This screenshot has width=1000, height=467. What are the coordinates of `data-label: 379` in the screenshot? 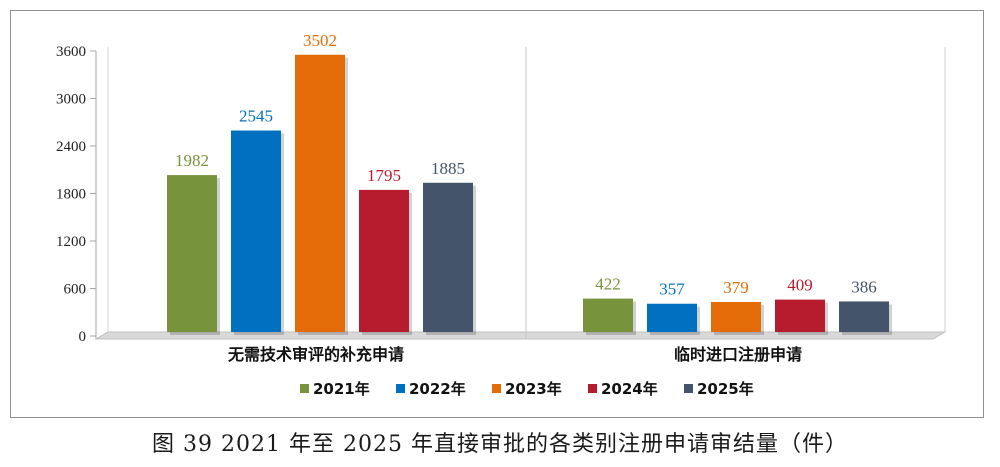 It's located at (736, 287).